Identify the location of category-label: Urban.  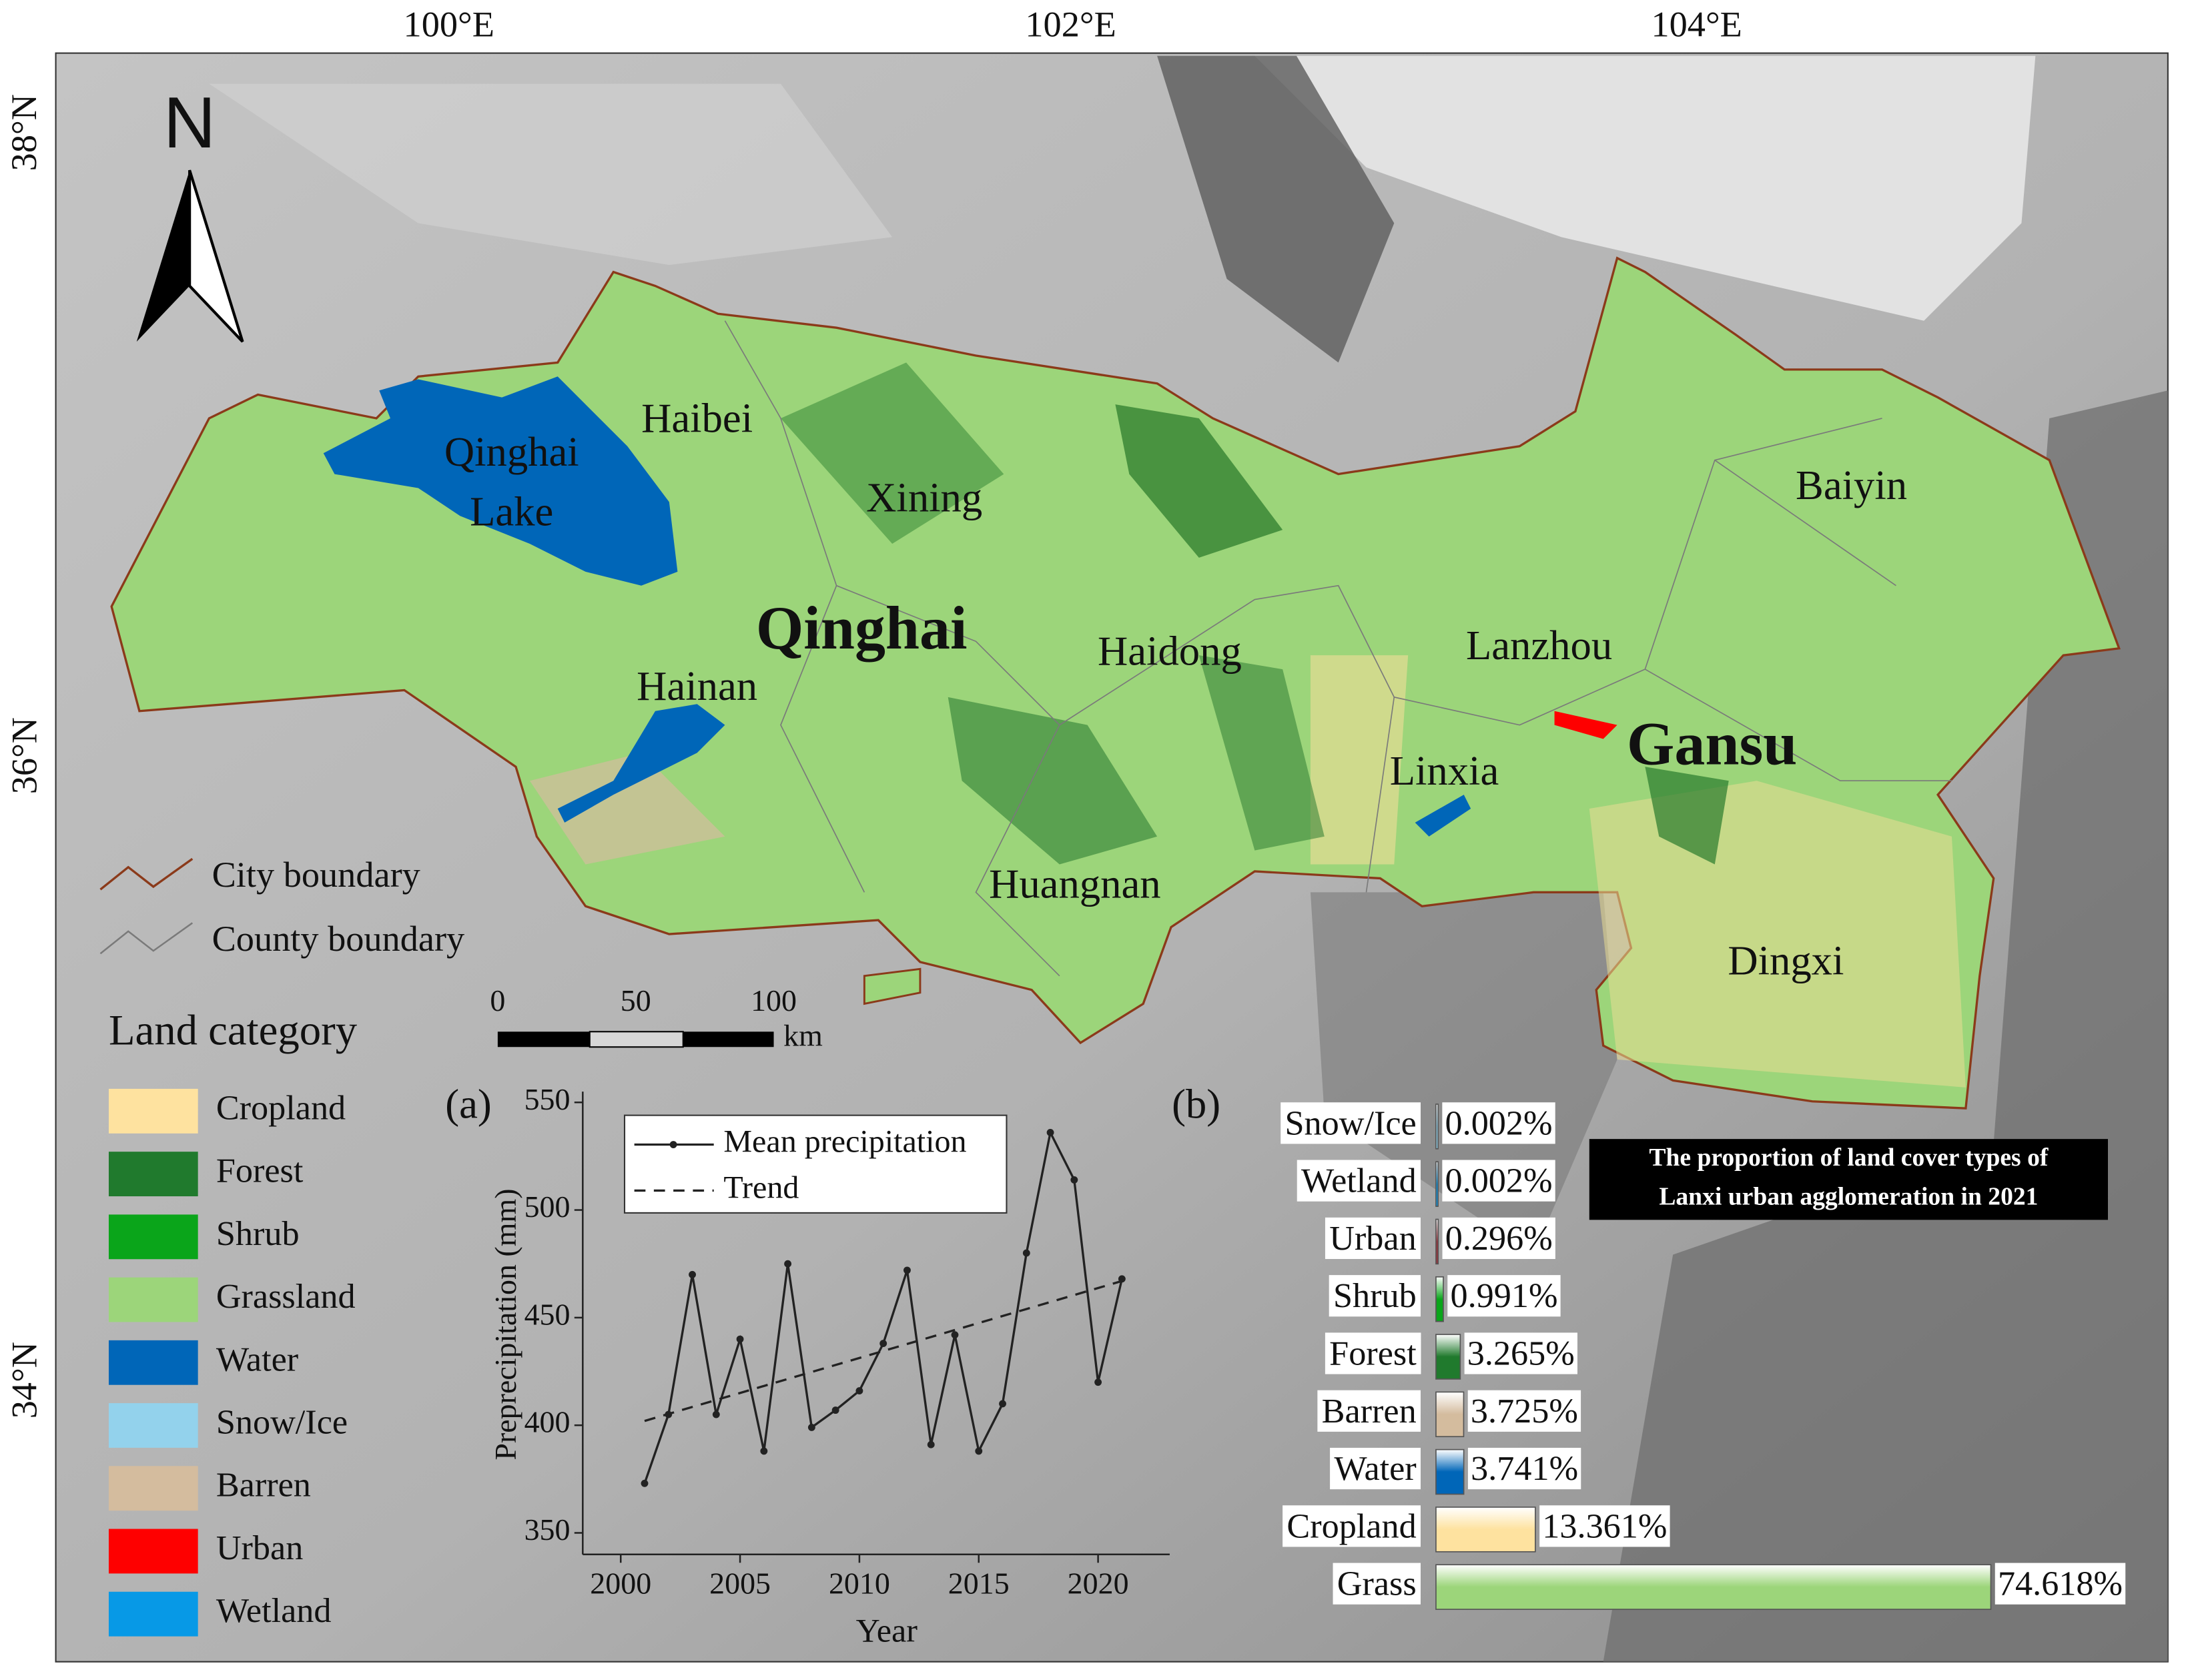
(1373, 1239).